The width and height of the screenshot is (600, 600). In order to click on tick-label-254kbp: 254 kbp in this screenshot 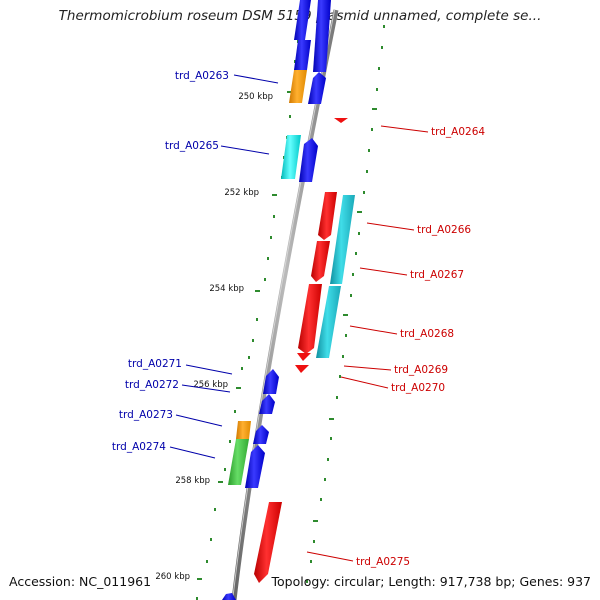, I will do `click(226, 289)`.